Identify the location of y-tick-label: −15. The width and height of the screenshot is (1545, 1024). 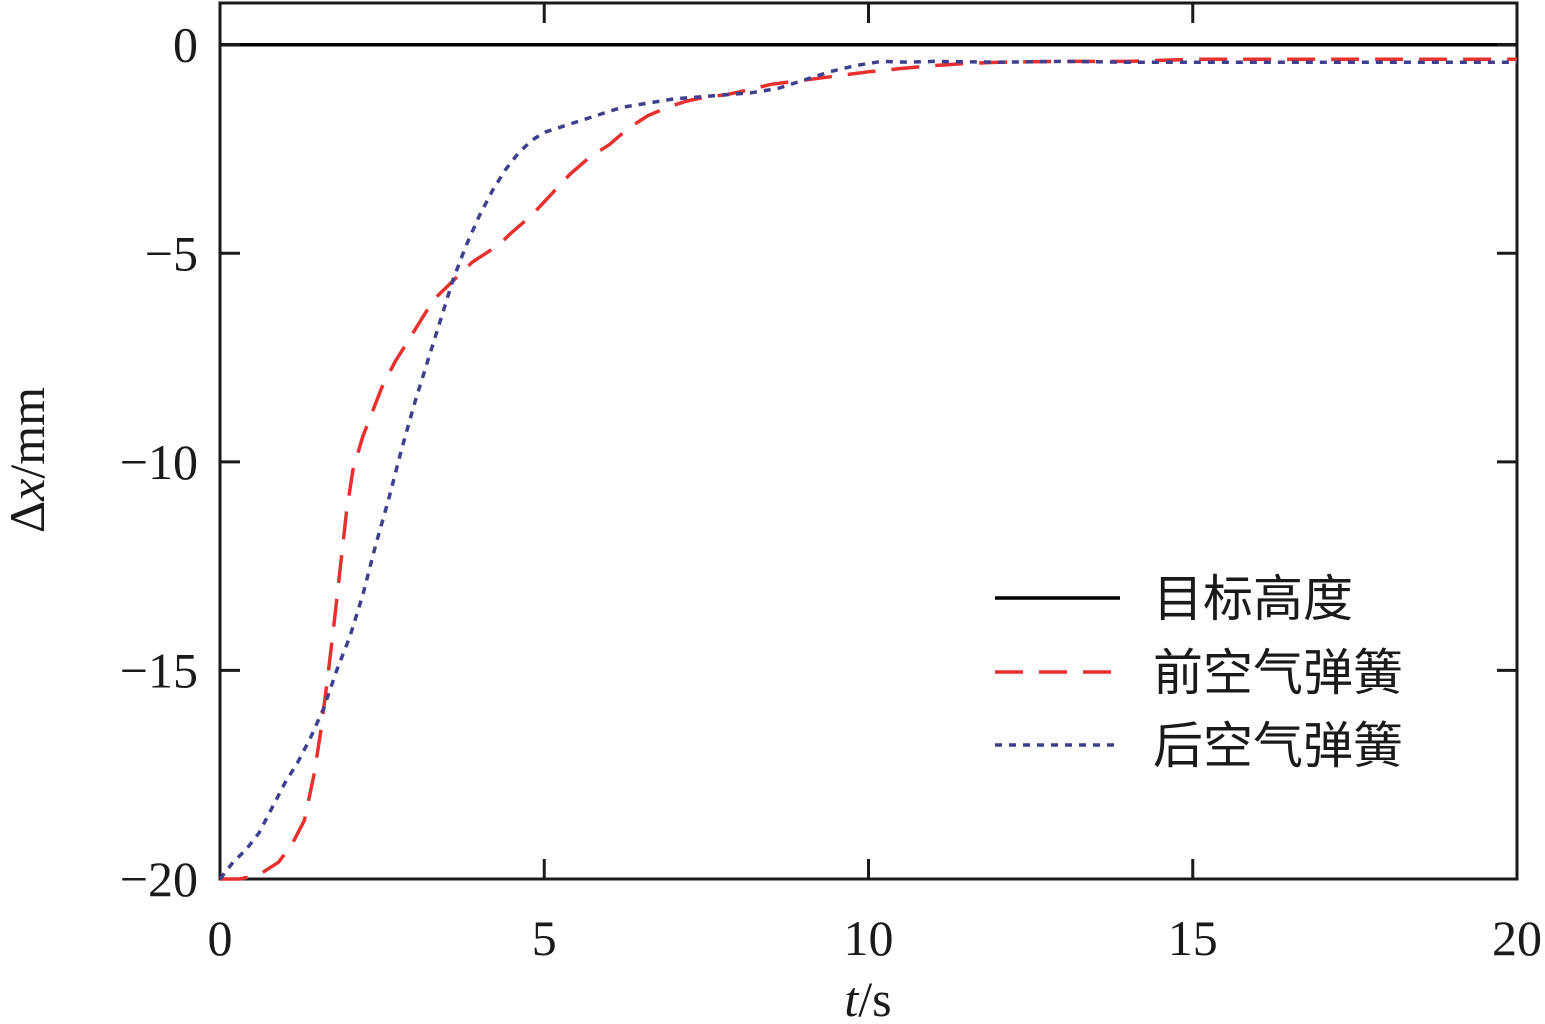
(159, 670).